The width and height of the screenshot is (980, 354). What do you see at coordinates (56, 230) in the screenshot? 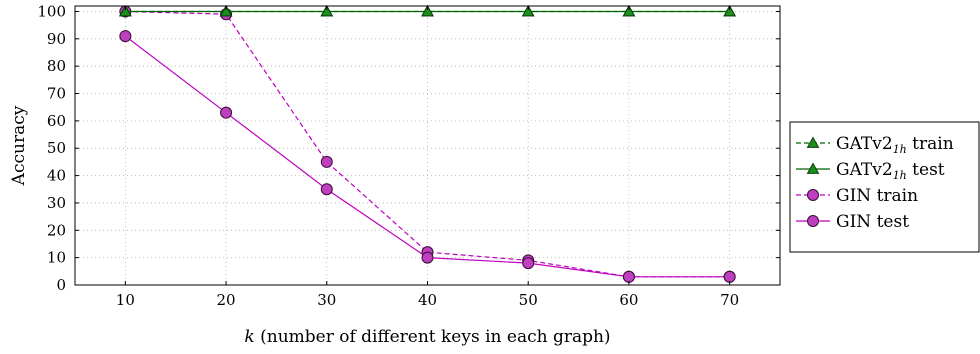
I see `y-tick-label: 20` at bounding box center [56, 230].